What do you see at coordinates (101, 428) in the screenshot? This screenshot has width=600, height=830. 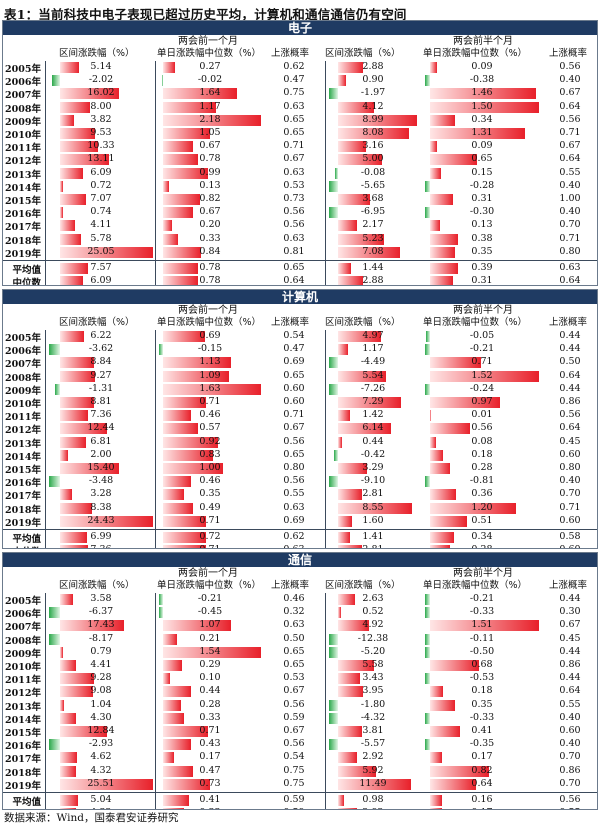 I see `cell-m-interval: 12.44` at bounding box center [101, 428].